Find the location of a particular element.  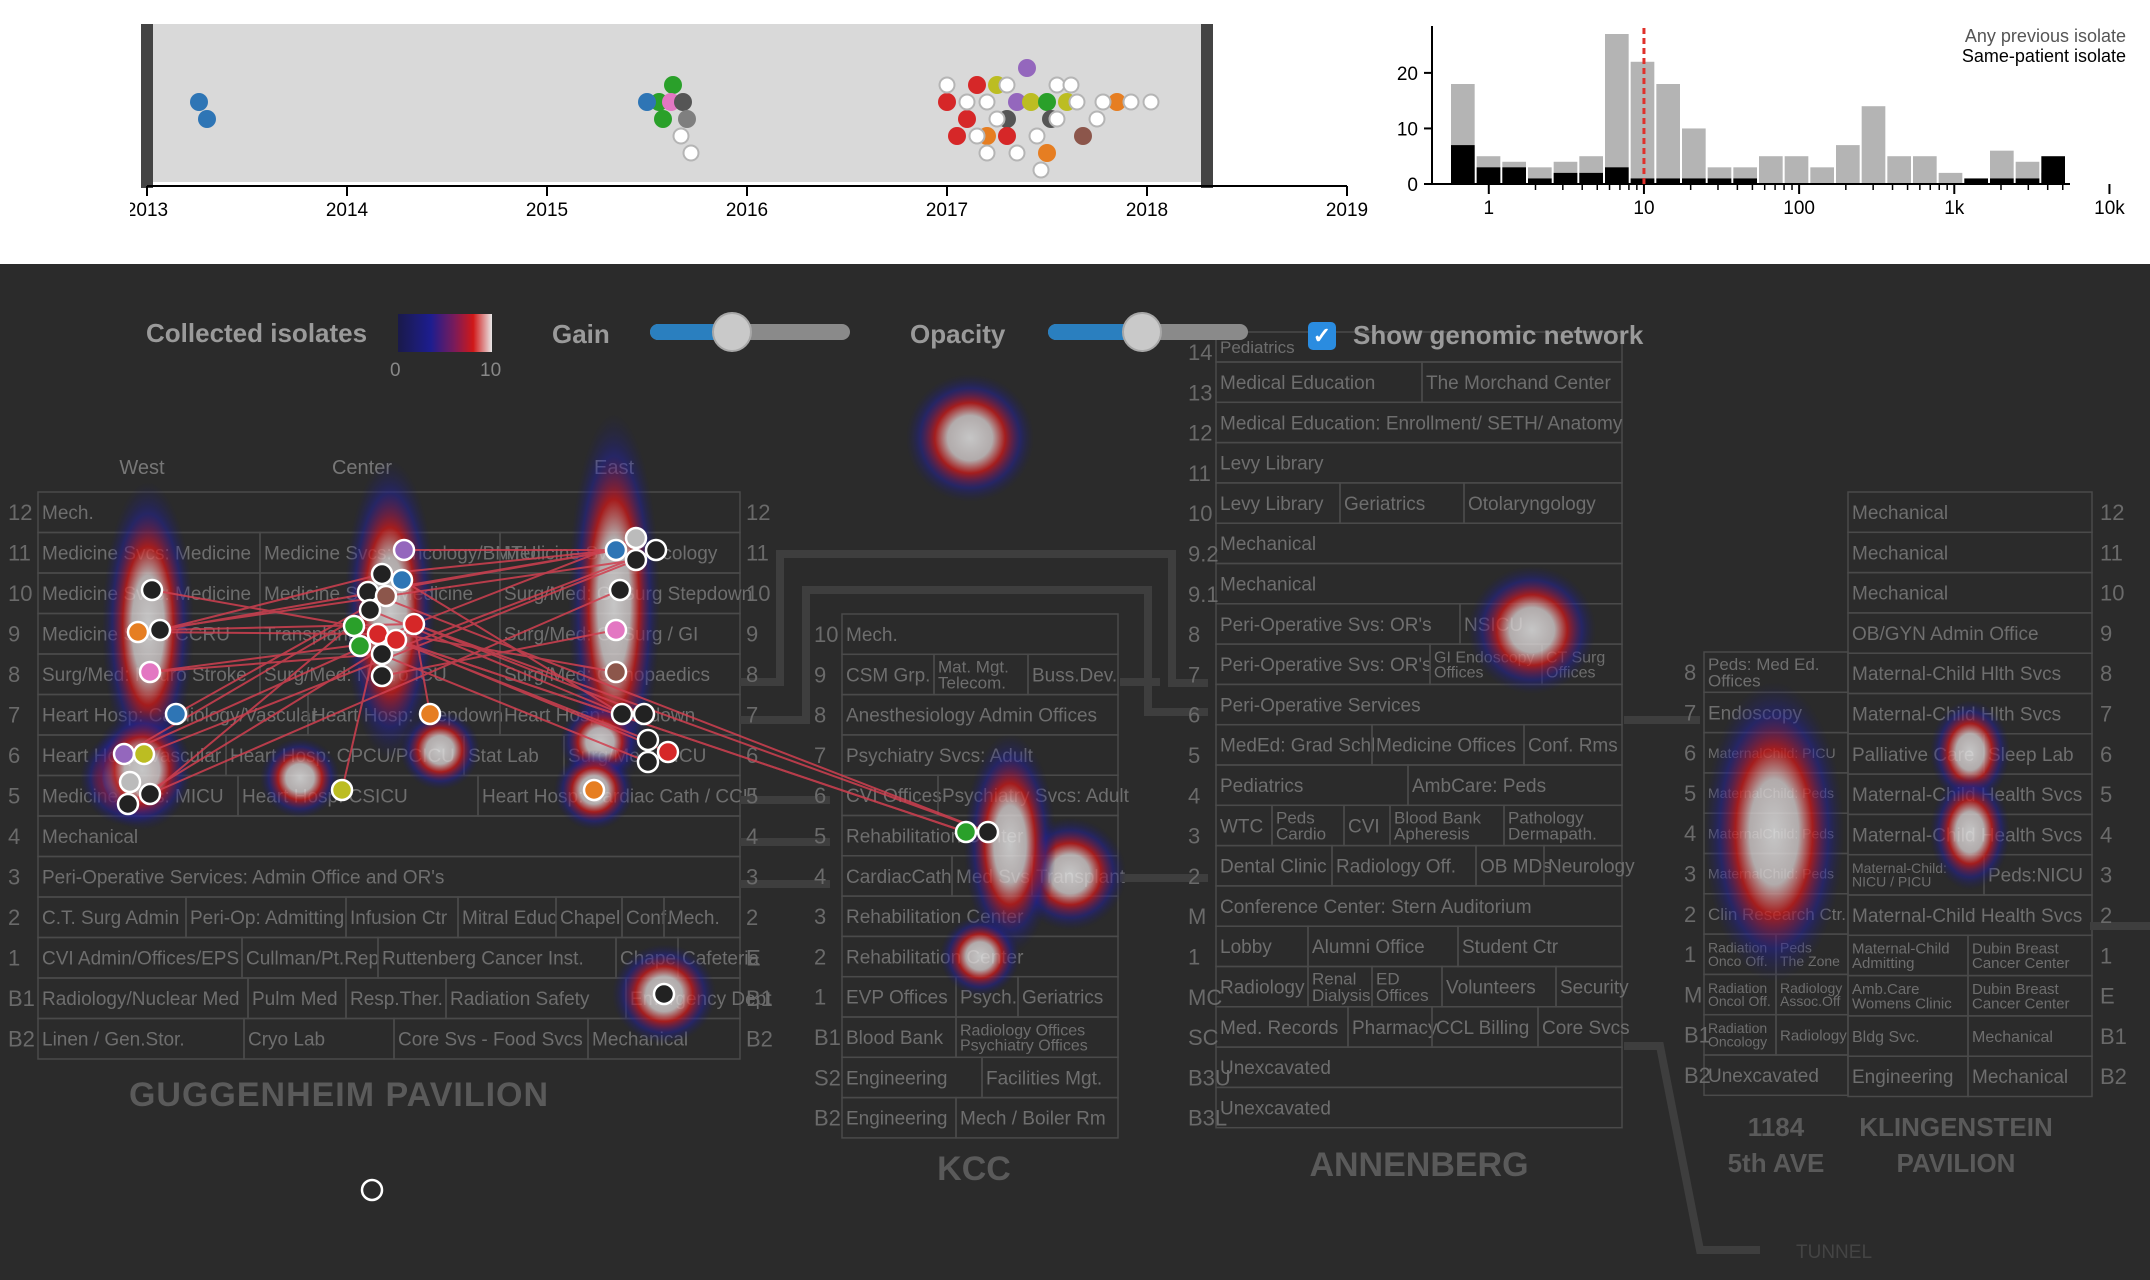

room-label: EVP Offices is located at coordinates (897, 998).